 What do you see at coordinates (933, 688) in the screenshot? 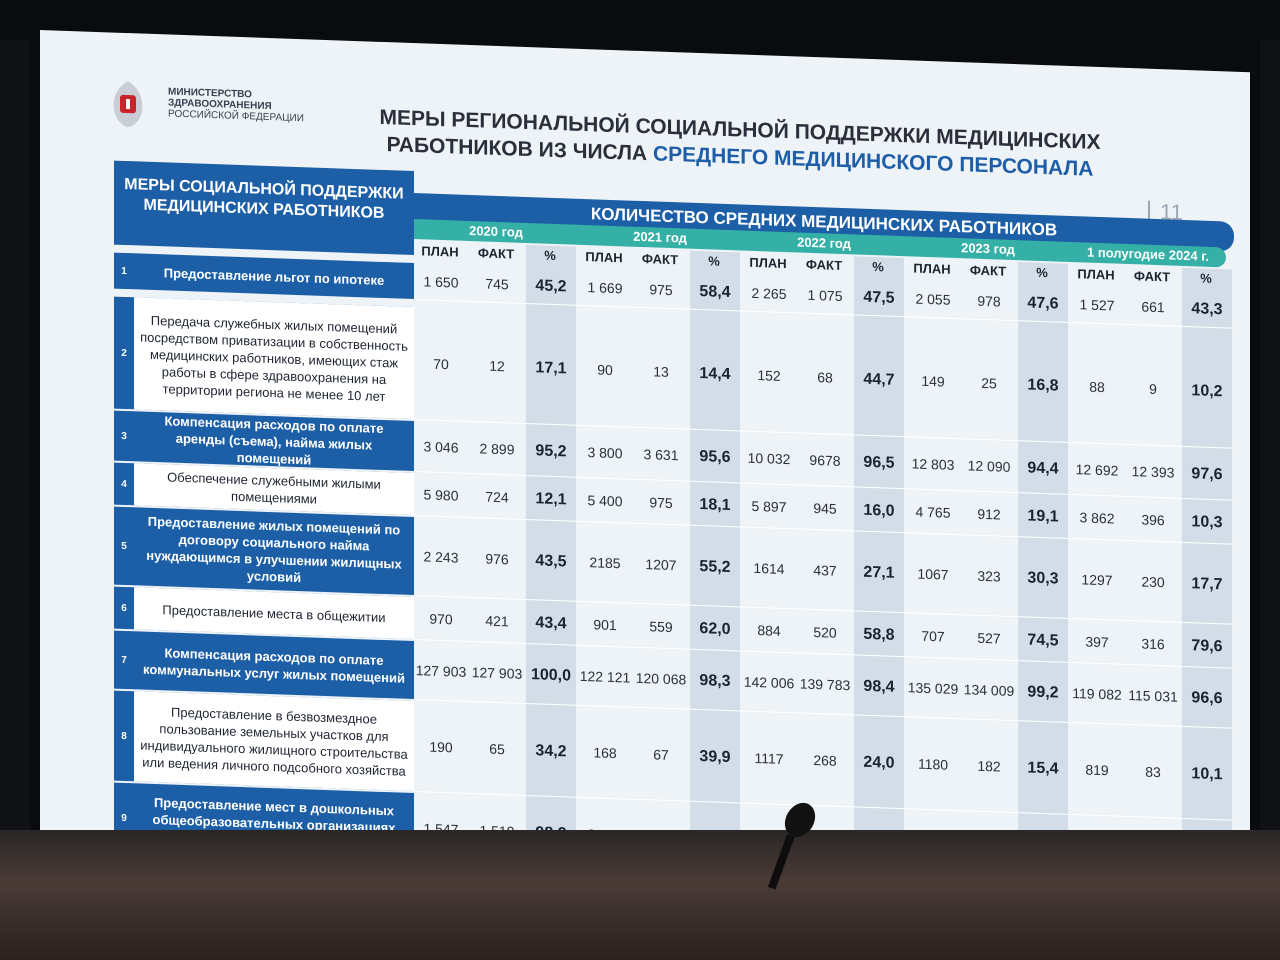
I see `plan-cell: 135 029` at bounding box center [933, 688].